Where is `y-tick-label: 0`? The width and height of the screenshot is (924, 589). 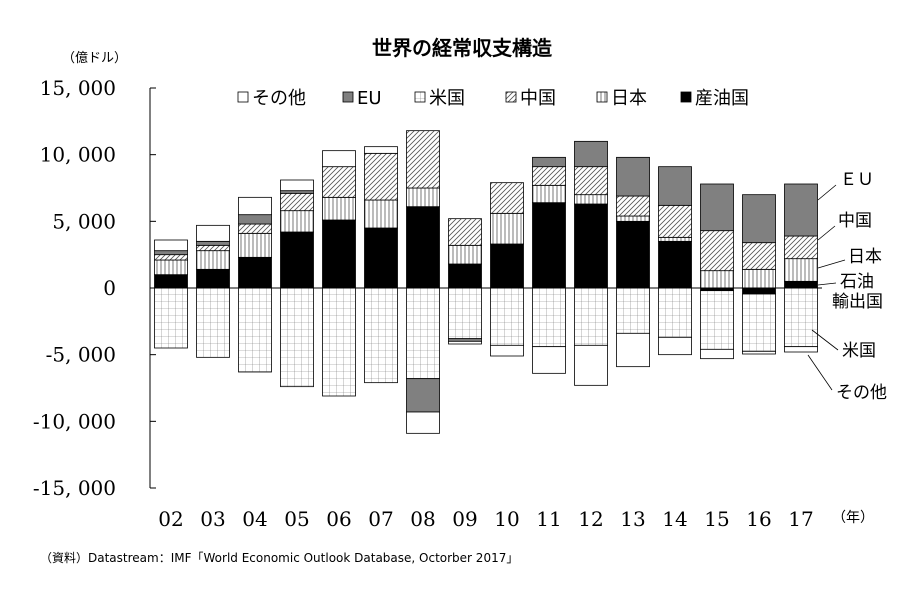 y-tick-label: 0 is located at coordinates (109, 288).